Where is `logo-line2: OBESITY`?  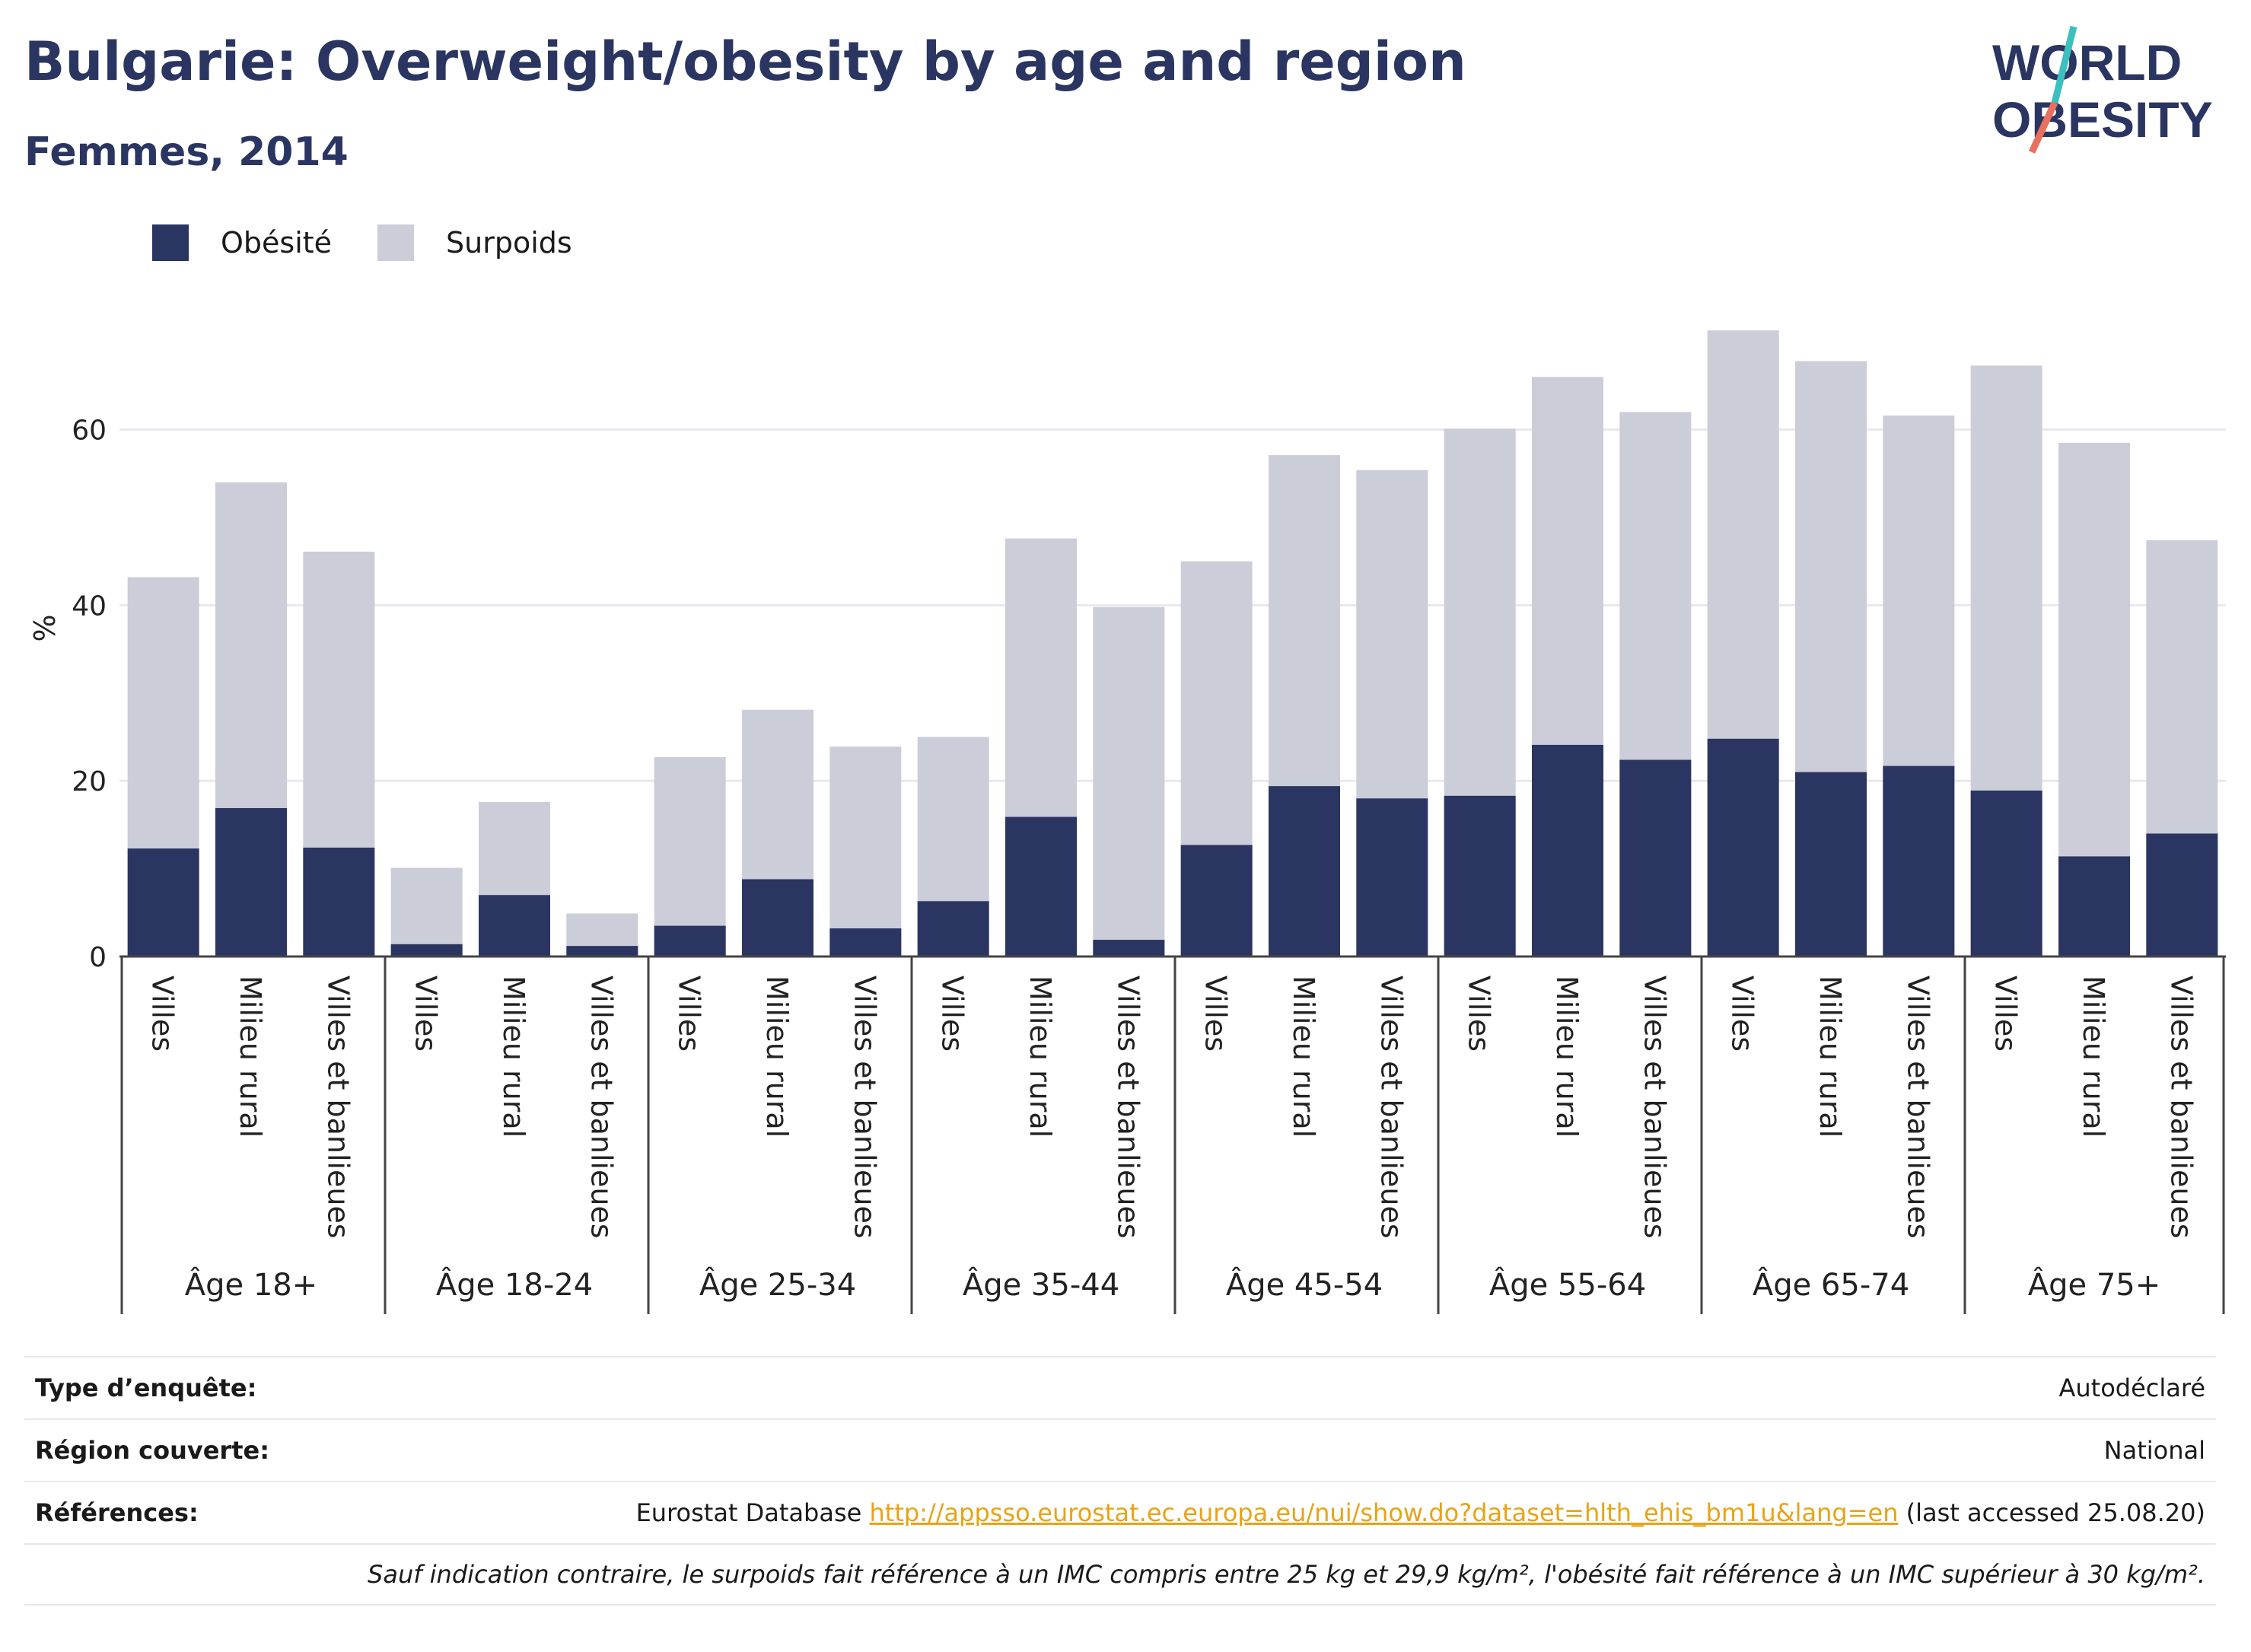 logo-line2: OBESITY is located at coordinates (2102, 119).